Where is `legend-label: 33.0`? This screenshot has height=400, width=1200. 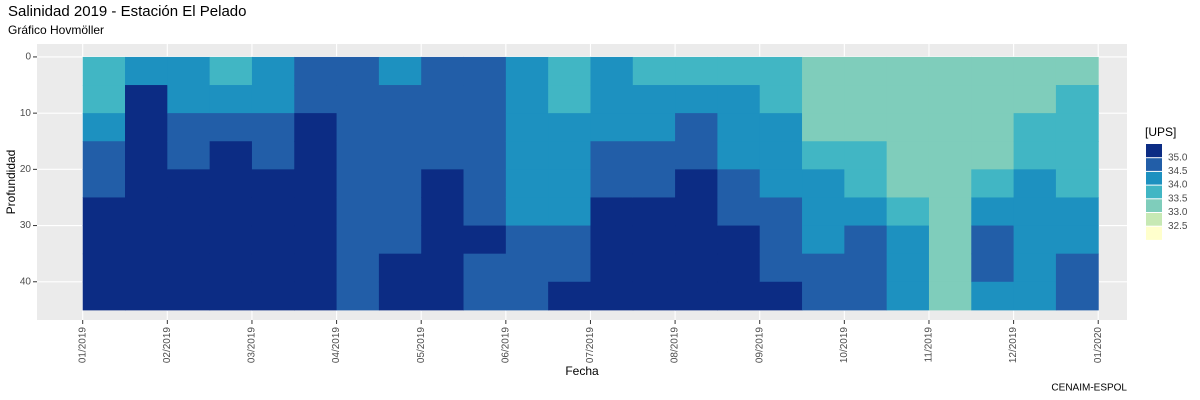
legend-label: 33.0 is located at coordinates (1178, 212).